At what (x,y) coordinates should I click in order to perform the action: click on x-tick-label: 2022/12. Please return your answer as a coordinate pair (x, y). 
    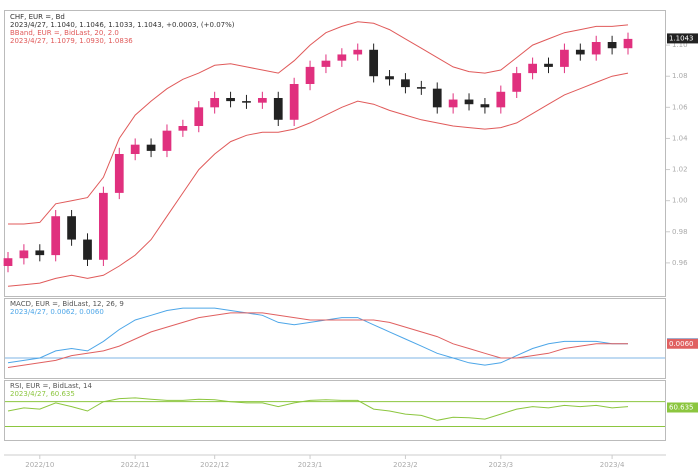
    Looking at the image, I should click on (214, 465).